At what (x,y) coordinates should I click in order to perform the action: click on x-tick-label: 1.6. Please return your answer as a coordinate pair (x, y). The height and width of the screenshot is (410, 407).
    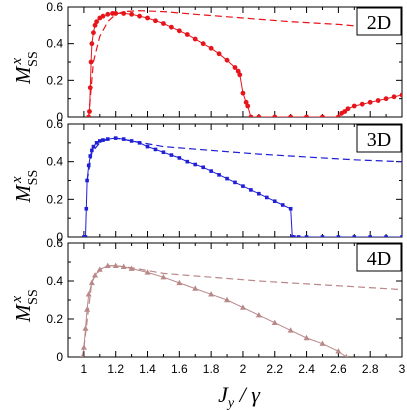
    Looking at the image, I should click on (179, 369).